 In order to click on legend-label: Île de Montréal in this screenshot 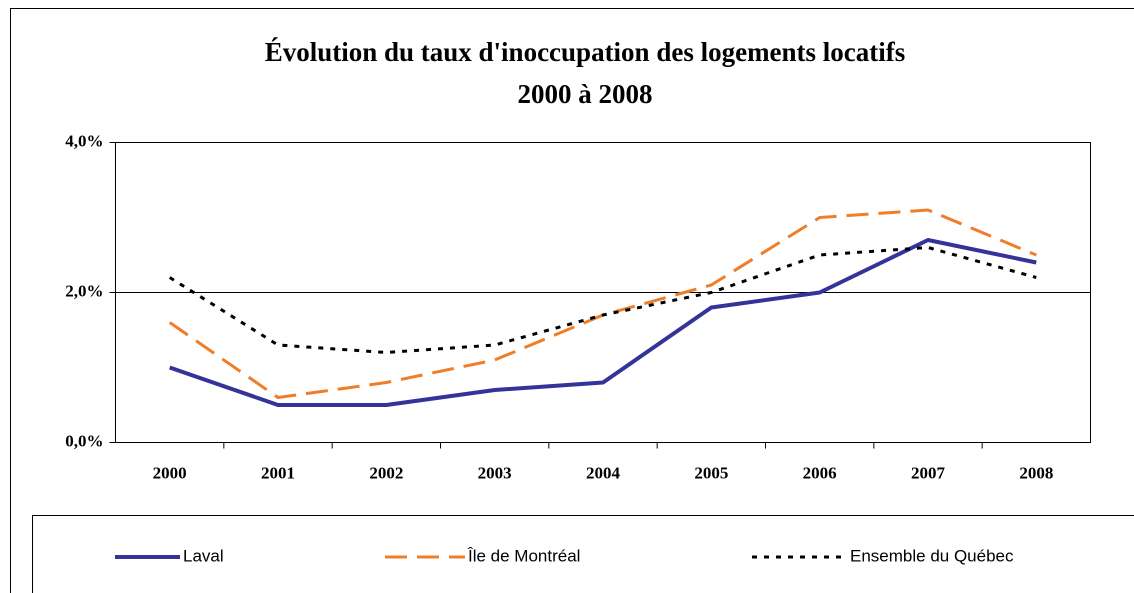, I will do `click(523, 555)`.